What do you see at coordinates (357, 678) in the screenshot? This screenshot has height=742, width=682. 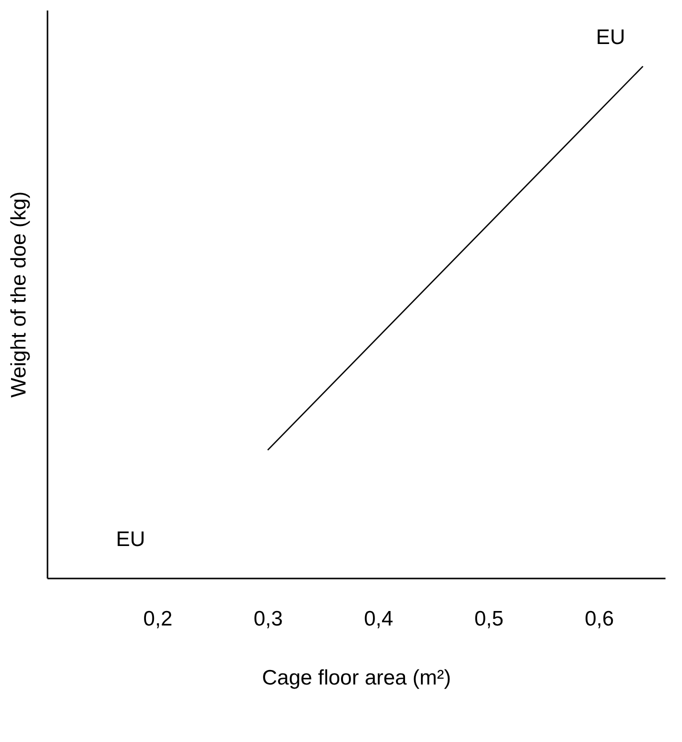 I see `x-axis-title: Cage floor area (m²)` at bounding box center [357, 678].